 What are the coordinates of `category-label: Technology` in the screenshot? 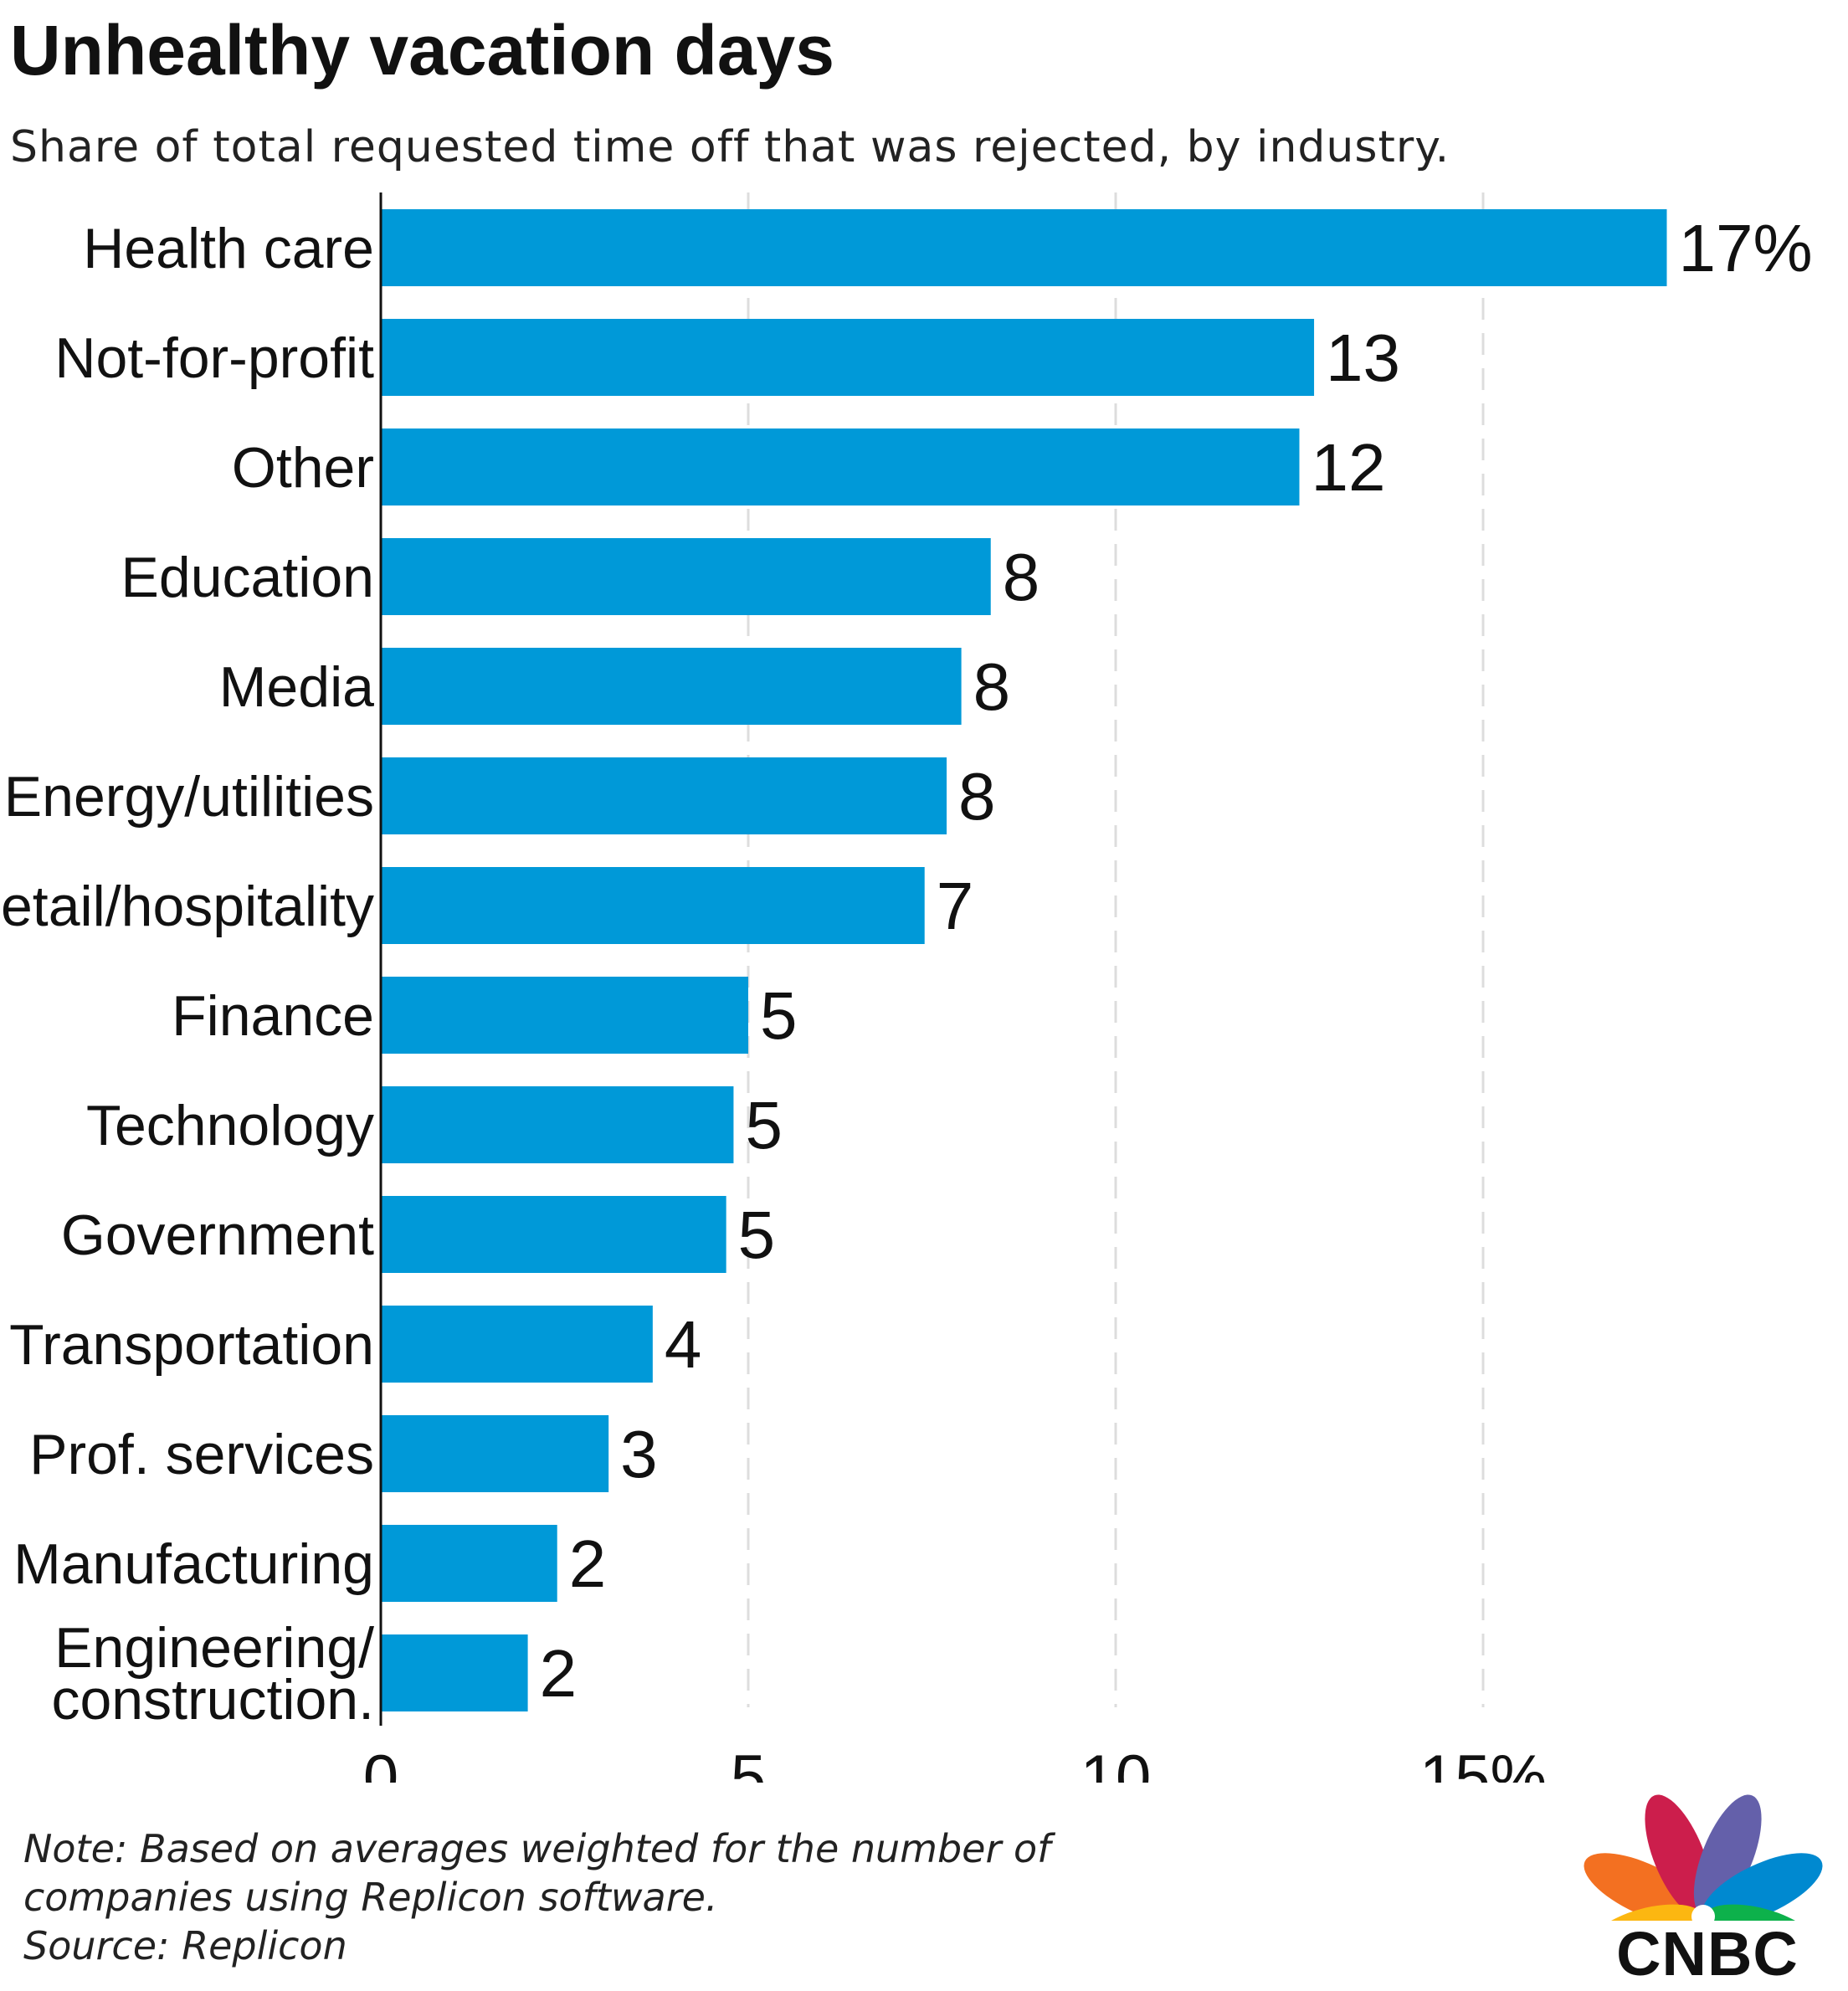 It's located at (230, 1125).